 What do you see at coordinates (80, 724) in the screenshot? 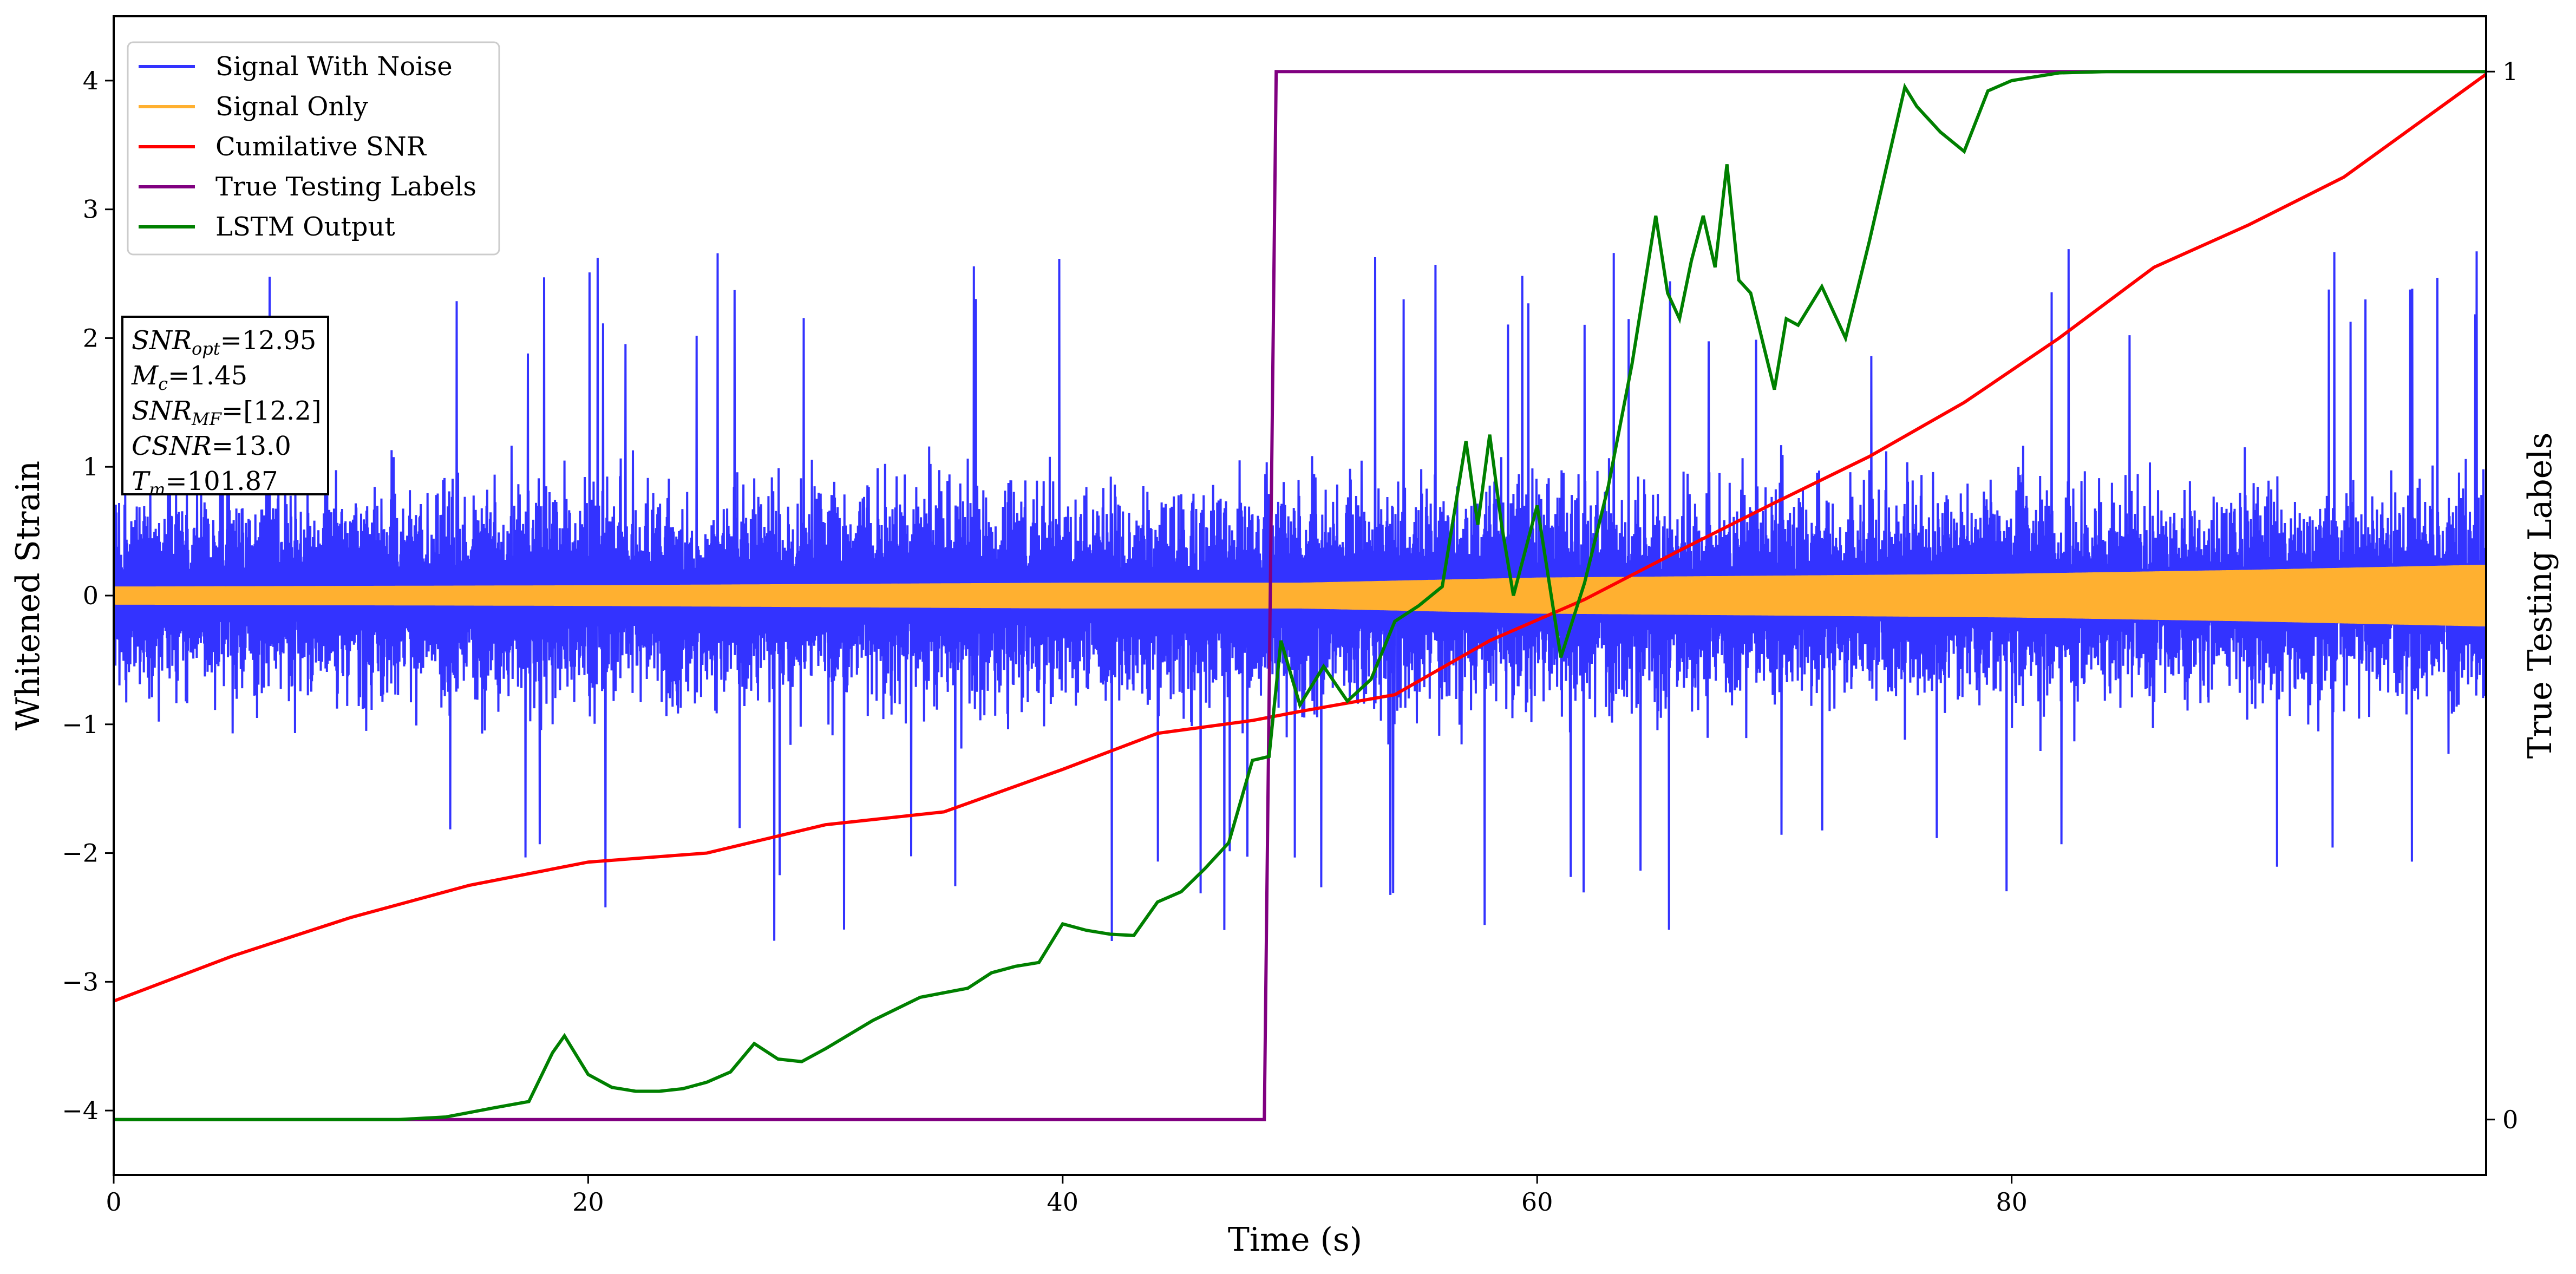
I see `y-tick-label: −1` at bounding box center [80, 724].